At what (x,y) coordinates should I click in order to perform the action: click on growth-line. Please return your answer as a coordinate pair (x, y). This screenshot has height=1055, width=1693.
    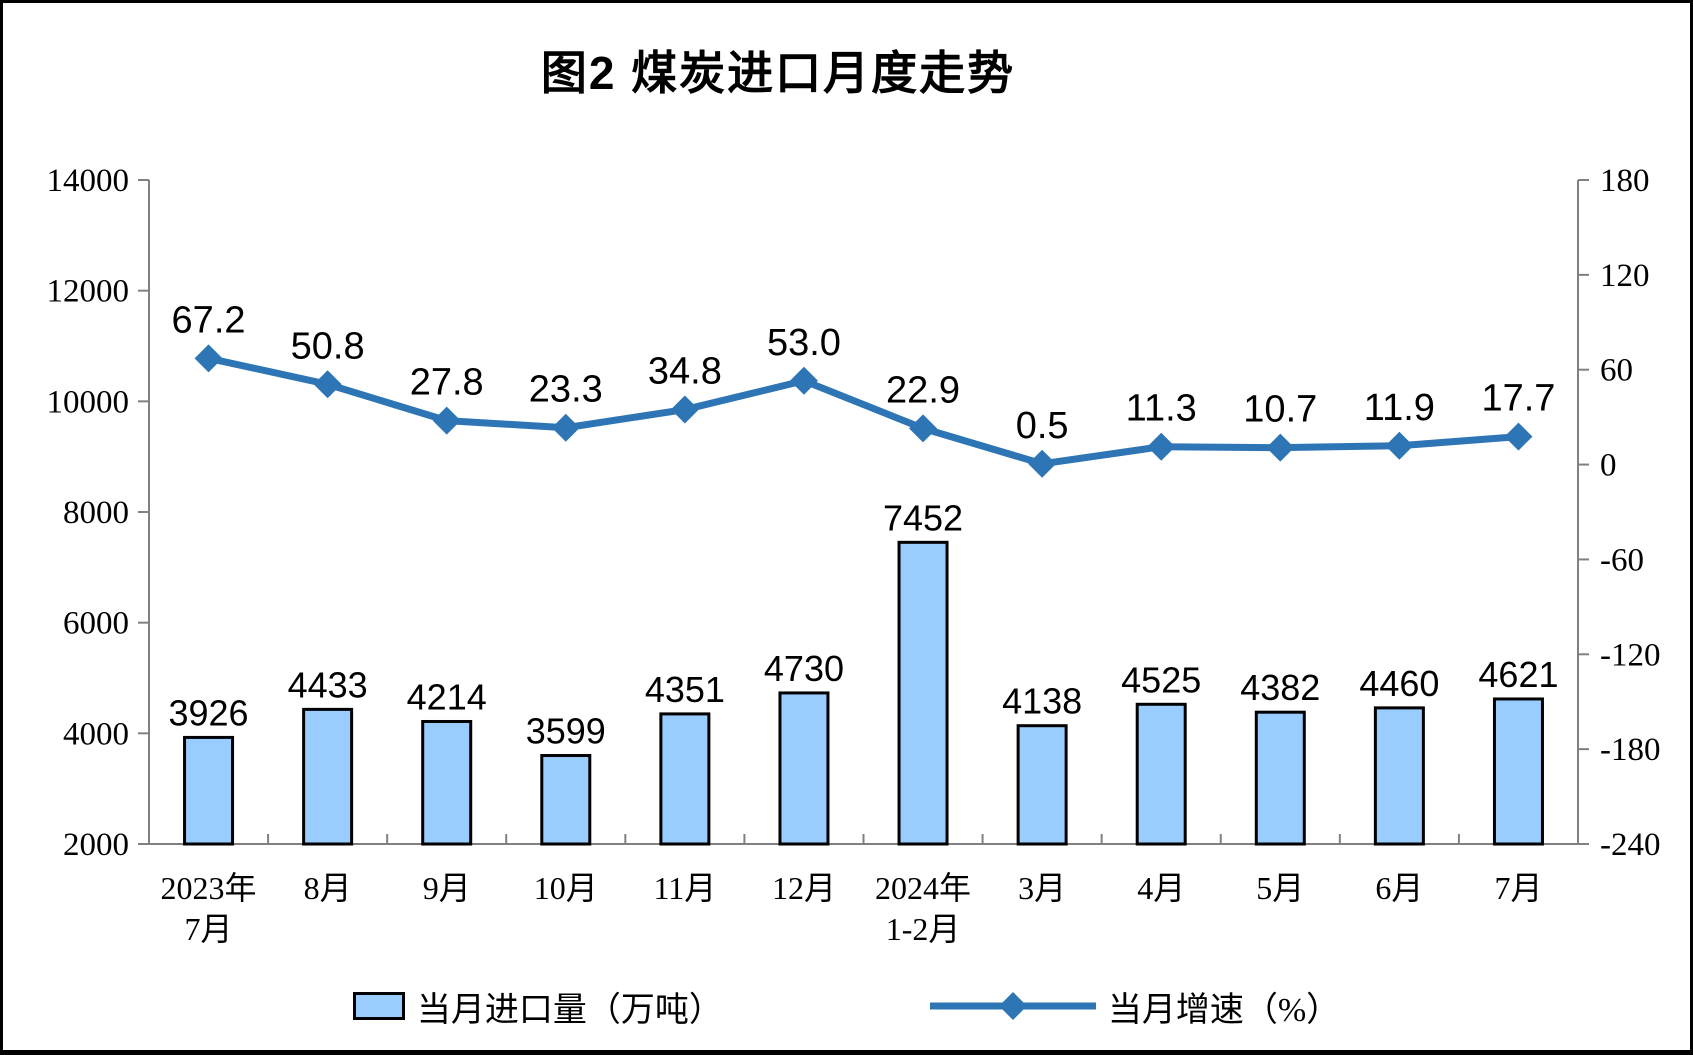
    Looking at the image, I should click on (863, 411).